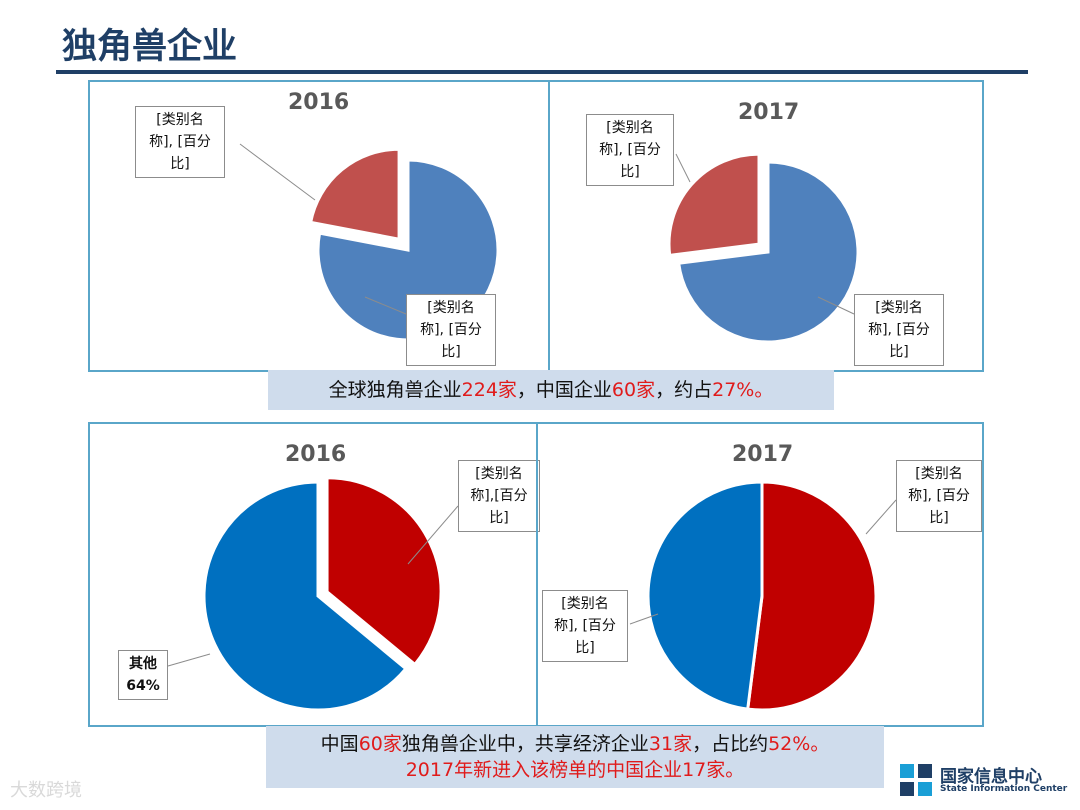  What do you see at coordinates (684, 390) in the screenshot?
I see `summary-text: ，约占` at bounding box center [684, 390].